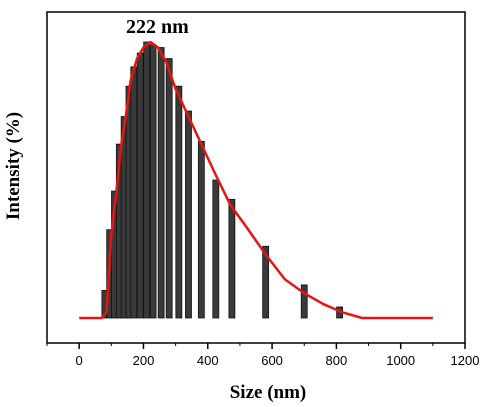 The width and height of the screenshot is (484, 407). I want to click on x-tick-label: 0, so click(79, 360).